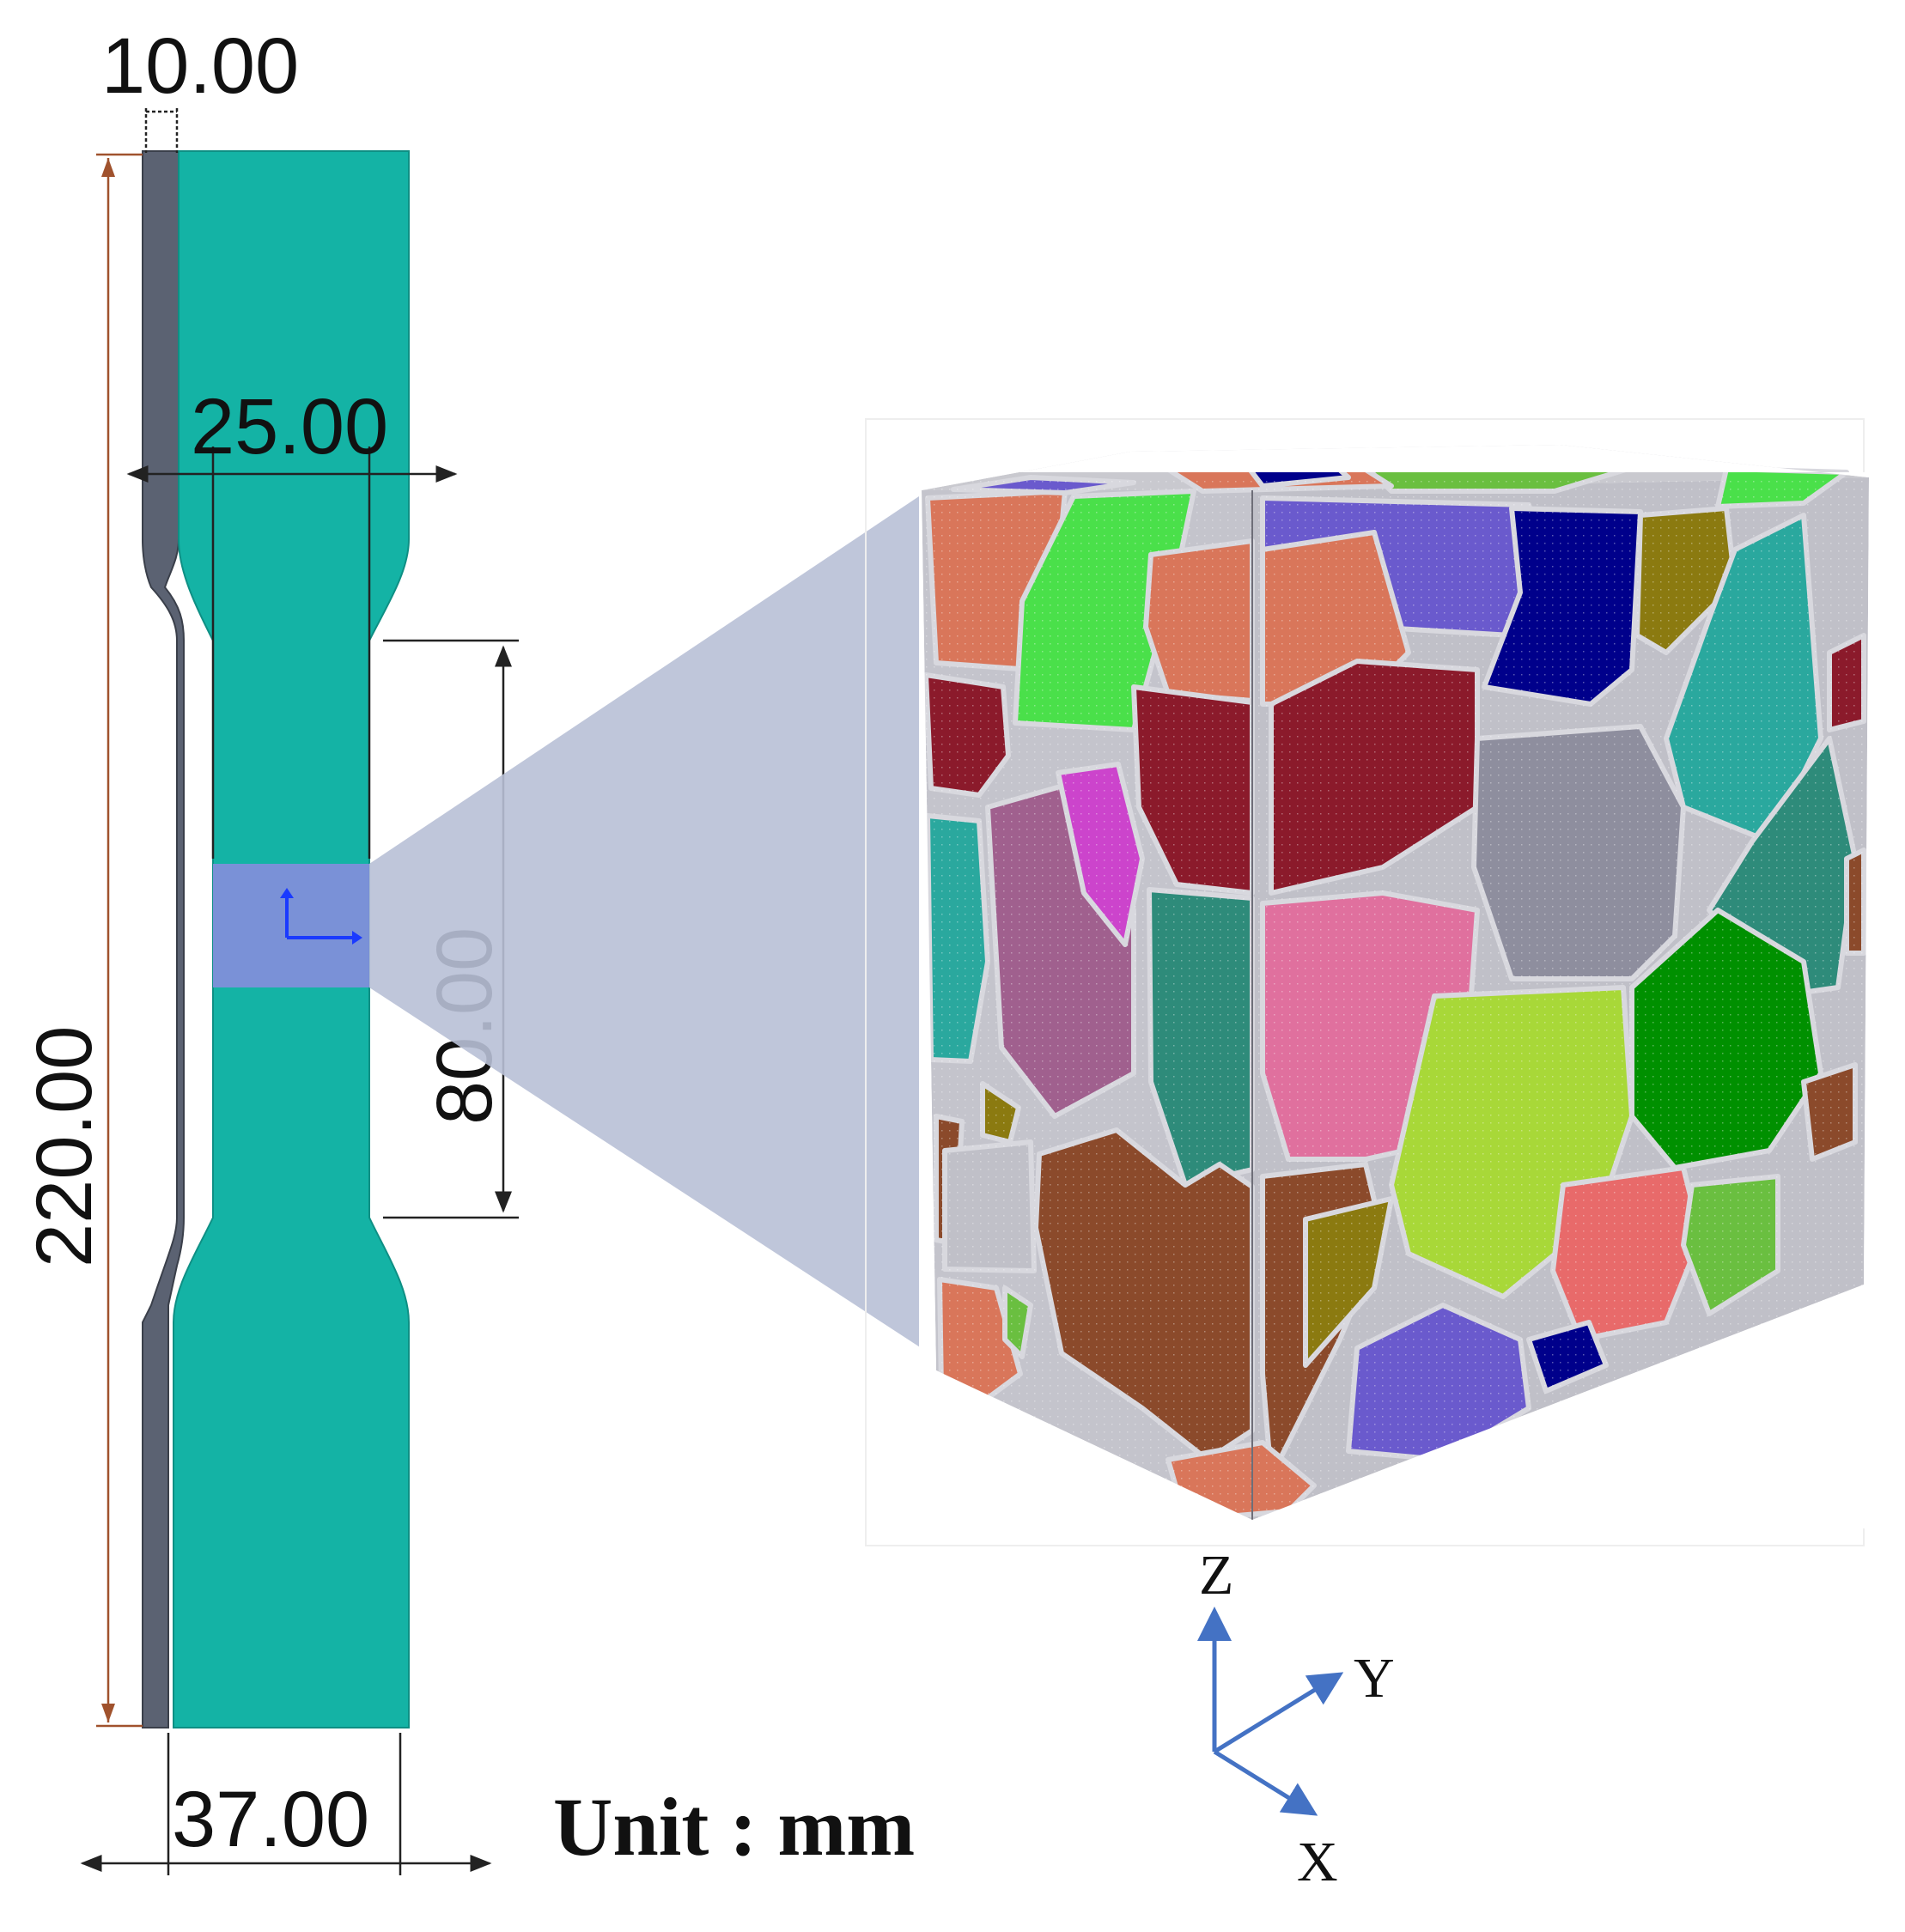 The height and width of the screenshot is (1932, 1905). What do you see at coordinates (119, 940) in the screenshot?
I see `total-length-dimension` at bounding box center [119, 940].